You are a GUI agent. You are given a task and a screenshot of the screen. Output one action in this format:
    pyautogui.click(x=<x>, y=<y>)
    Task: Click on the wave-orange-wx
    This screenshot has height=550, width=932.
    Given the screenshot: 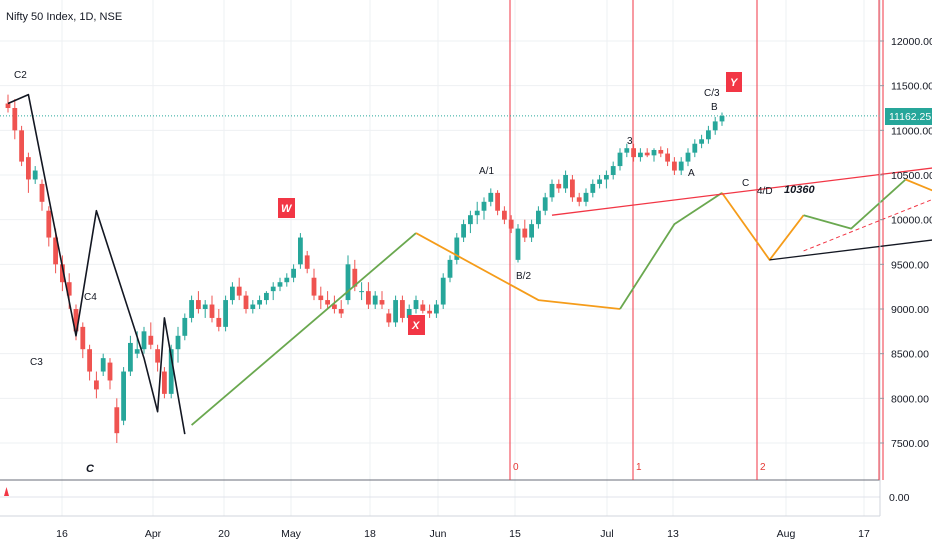 What is the action you would take?
    pyautogui.click(x=518, y=271)
    